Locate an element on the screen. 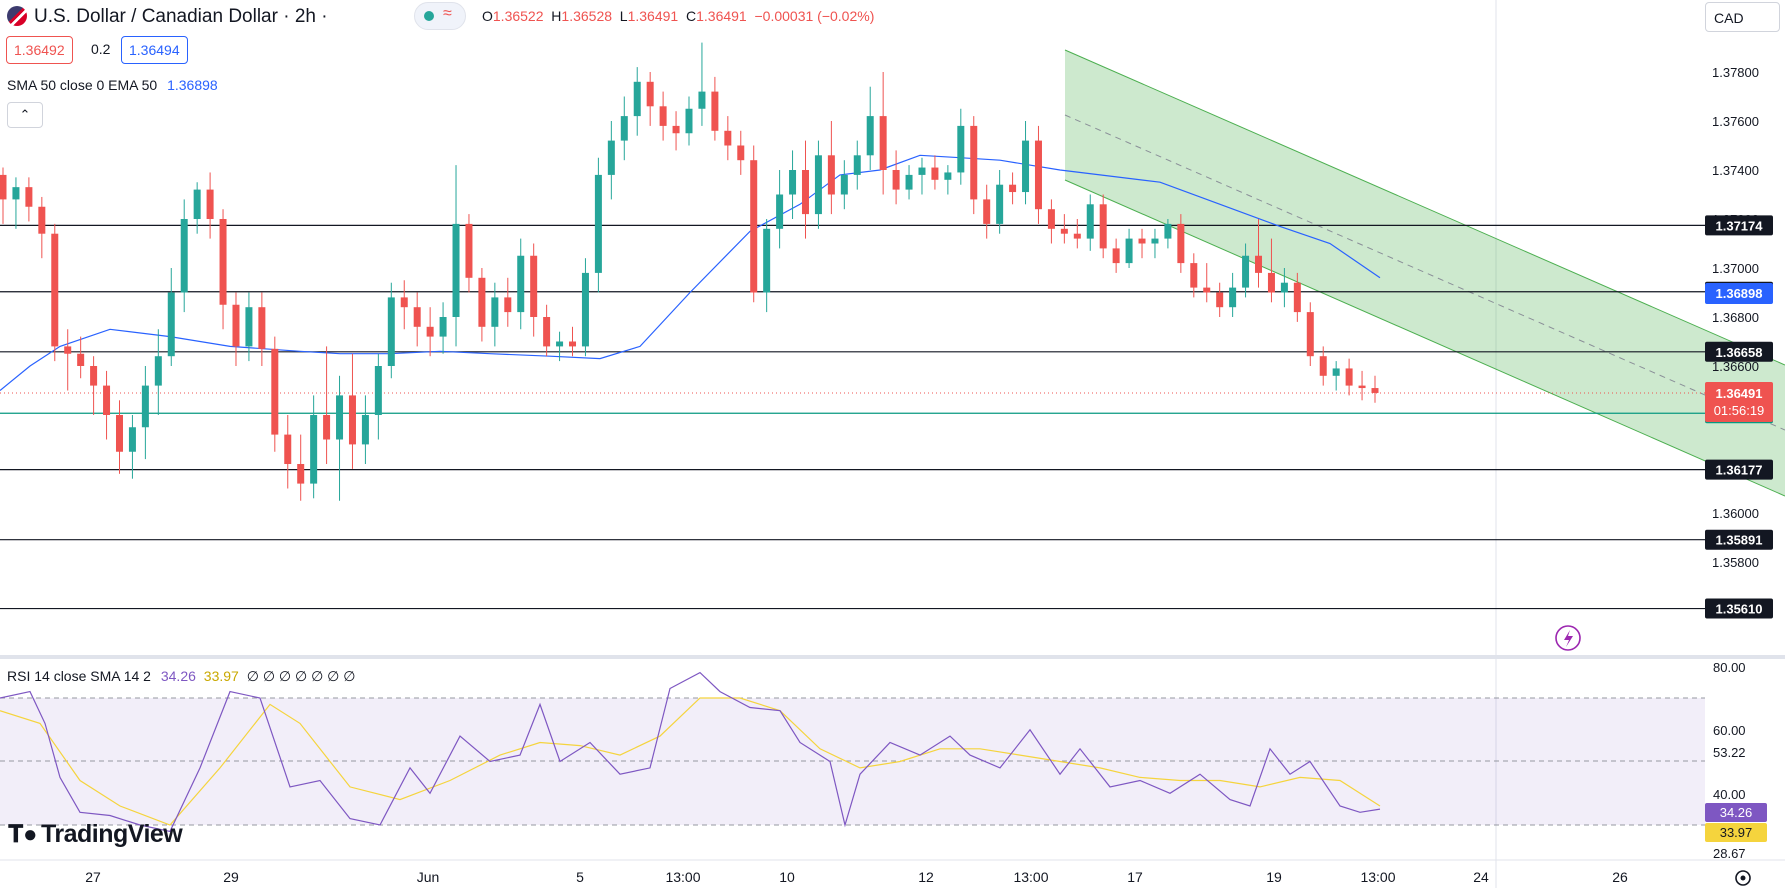 The width and height of the screenshot is (1785, 888). buy-price-button: 1.36494 is located at coordinates (154, 50).